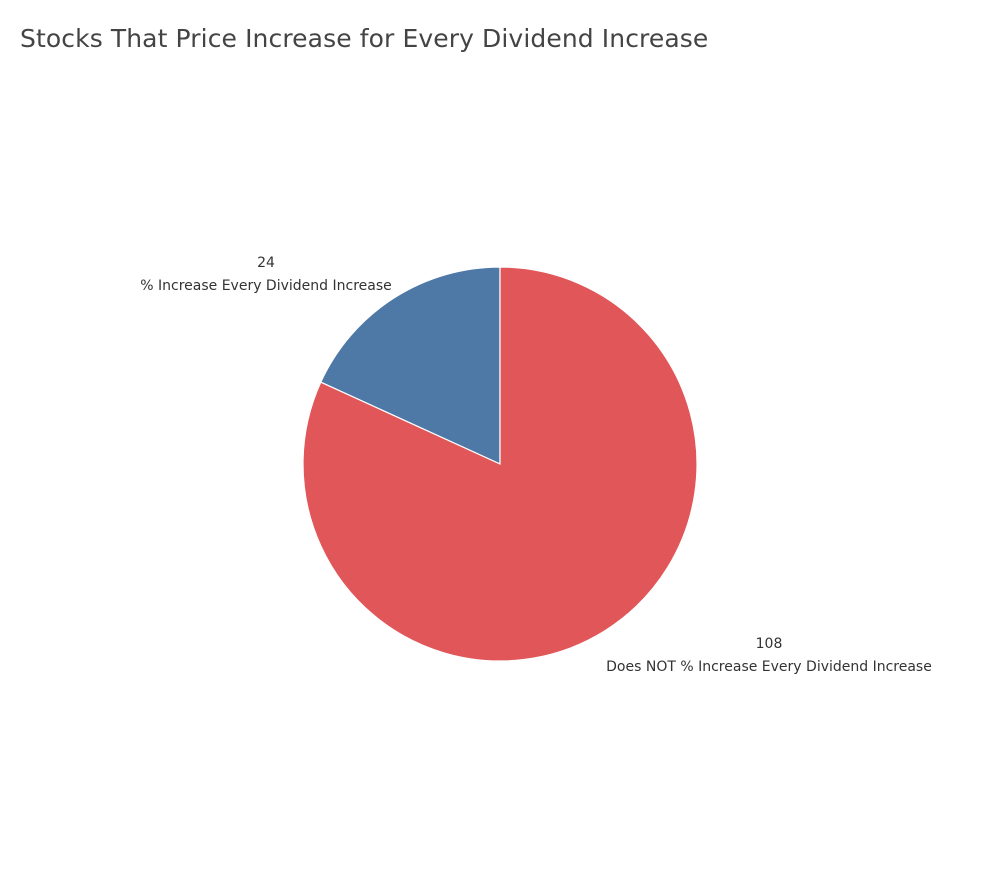 Image resolution: width=999 pixels, height=874 pixels. Describe the element at coordinates (410, 365) in the screenshot. I see `pie-slice-increase` at that location.